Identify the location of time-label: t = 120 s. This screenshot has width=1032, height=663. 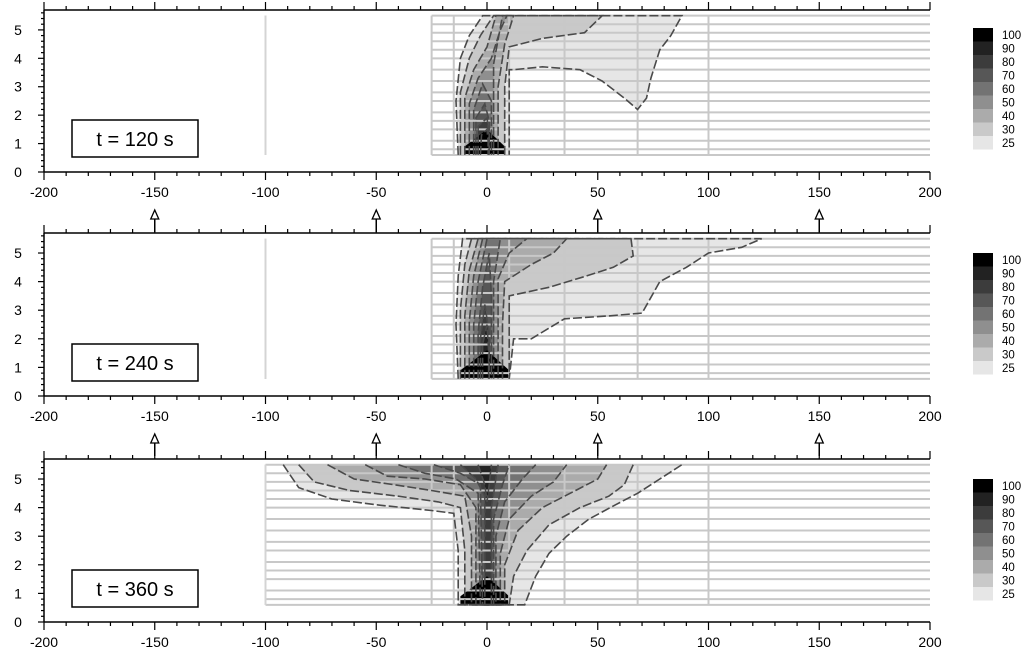
(134, 140).